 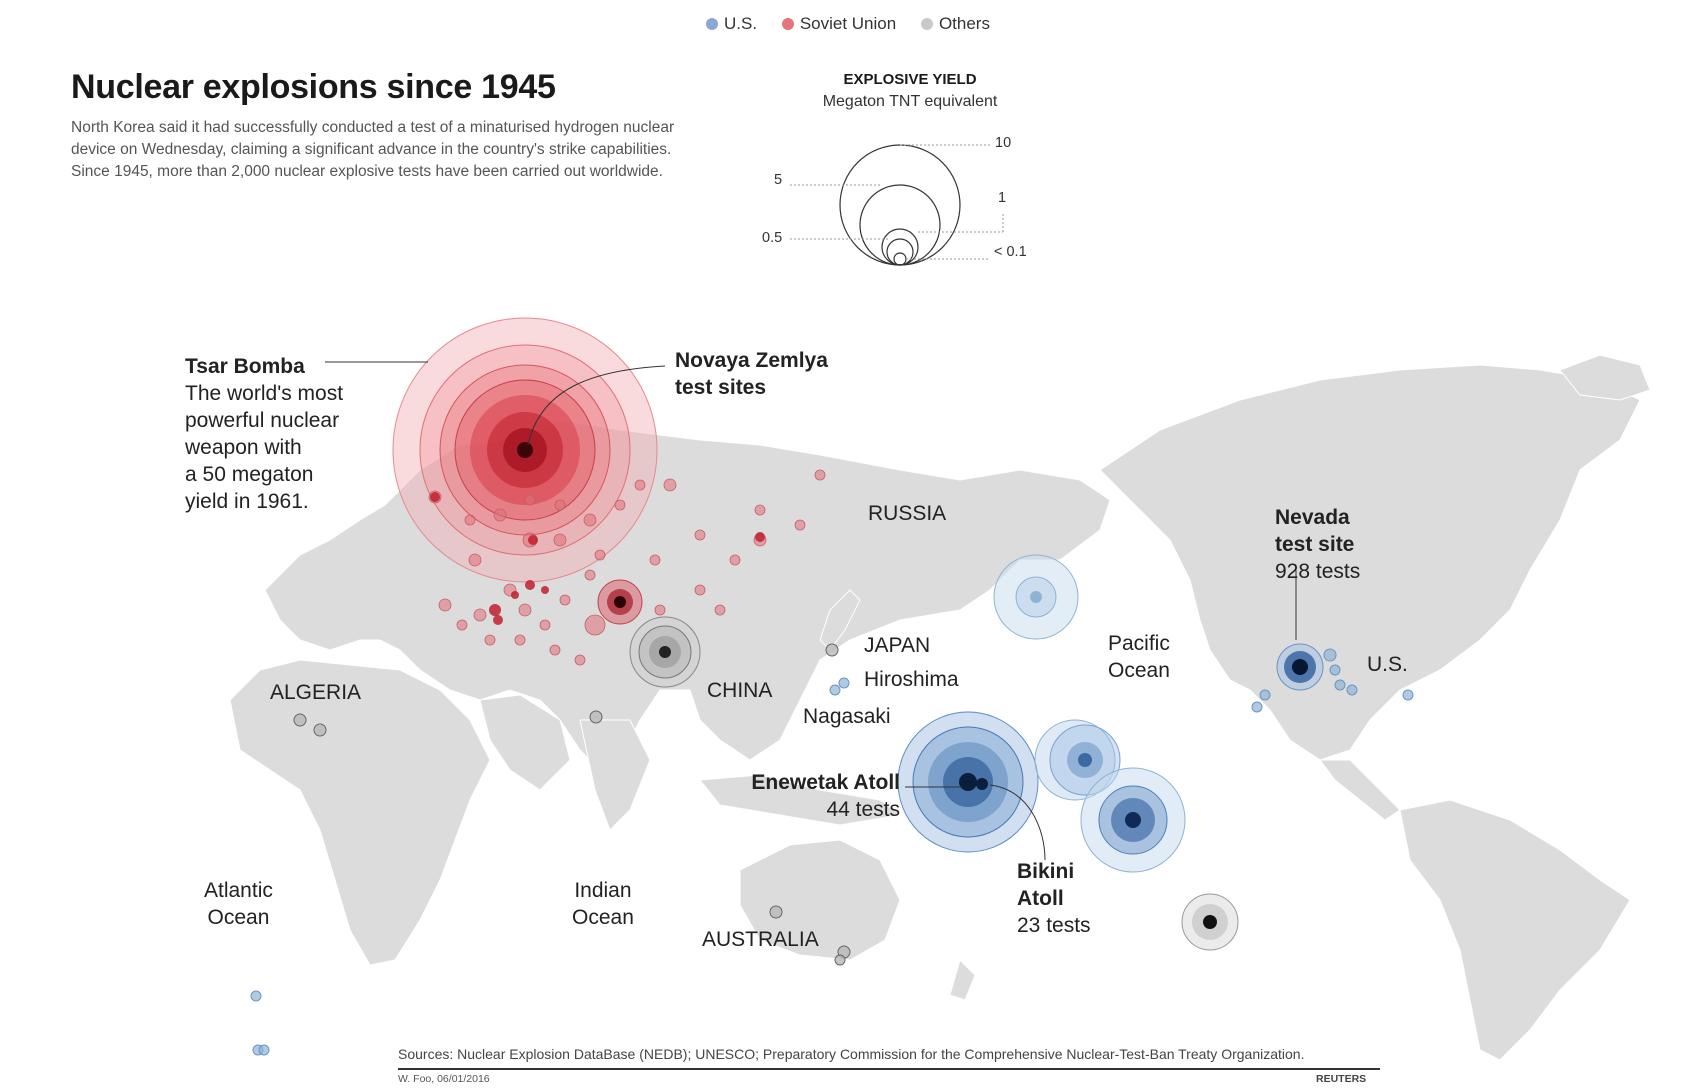 I want to click on legend: U.S. Soviet Union Others, so click(x=848, y=24).